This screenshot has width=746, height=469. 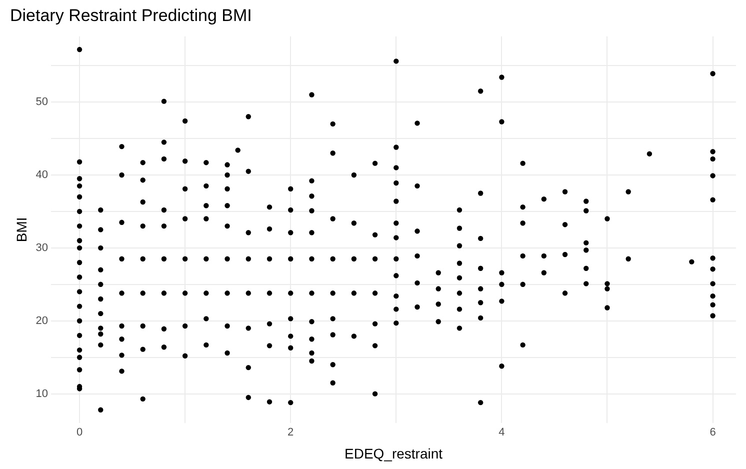 I want to click on y-tick-label: 20, so click(x=42, y=320).